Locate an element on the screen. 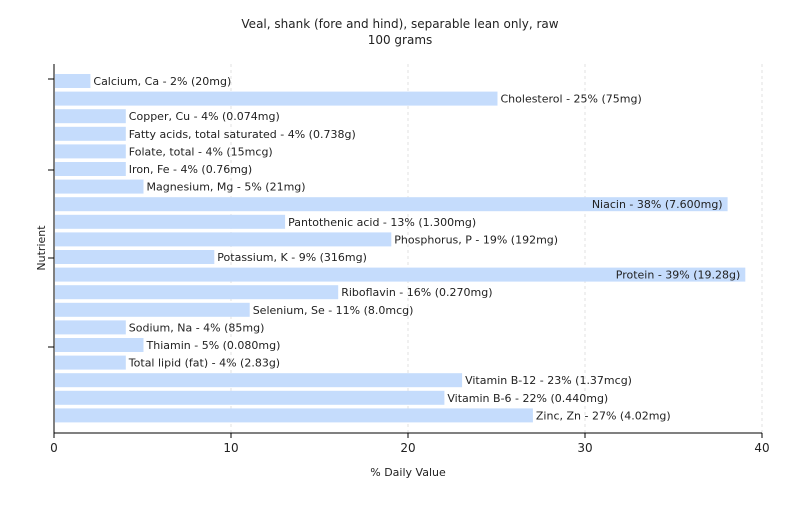 The width and height of the screenshot is (800, 505). bar-label: Thiamin - 5% (0.080mg) is located at coordinates (213, 345).